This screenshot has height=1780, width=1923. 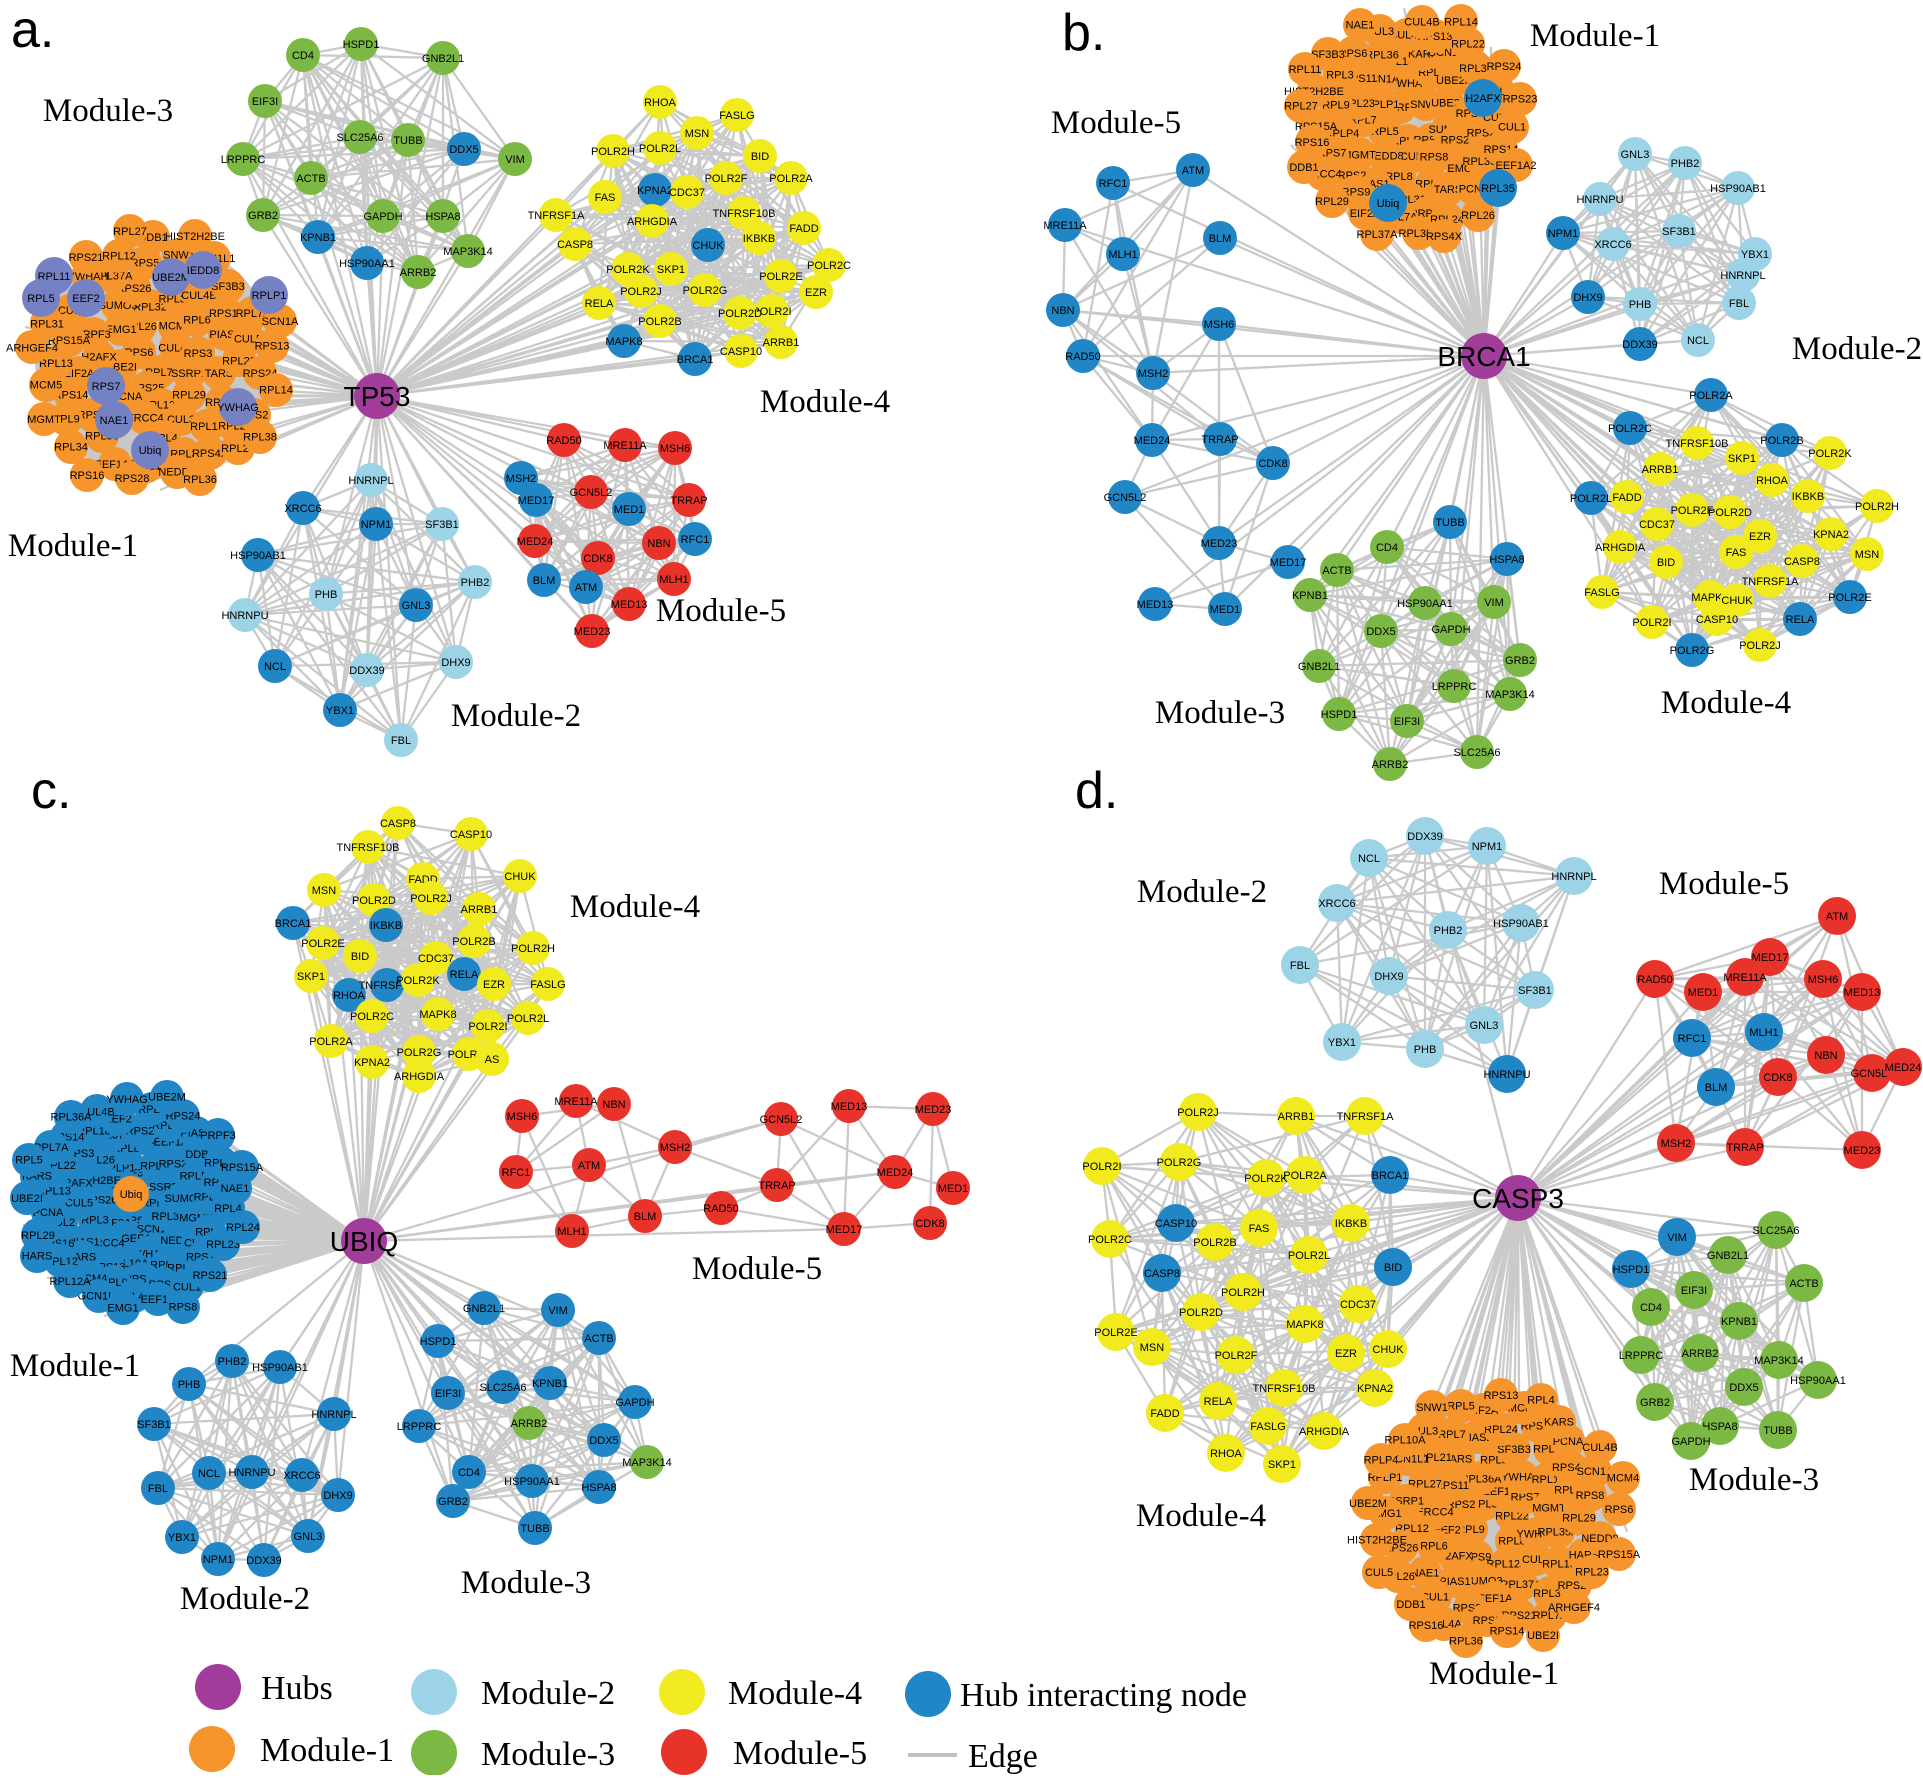 I want to click on svg-text: HSP90AA1, so click(x=367, y=264).